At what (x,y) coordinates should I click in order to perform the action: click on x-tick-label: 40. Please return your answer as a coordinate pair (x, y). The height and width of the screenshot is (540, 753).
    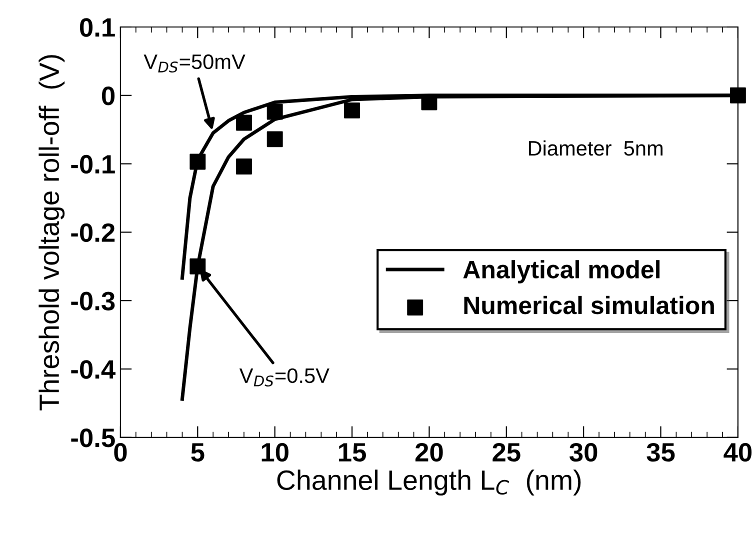
    Looking at the image, I should click on (738, 452).